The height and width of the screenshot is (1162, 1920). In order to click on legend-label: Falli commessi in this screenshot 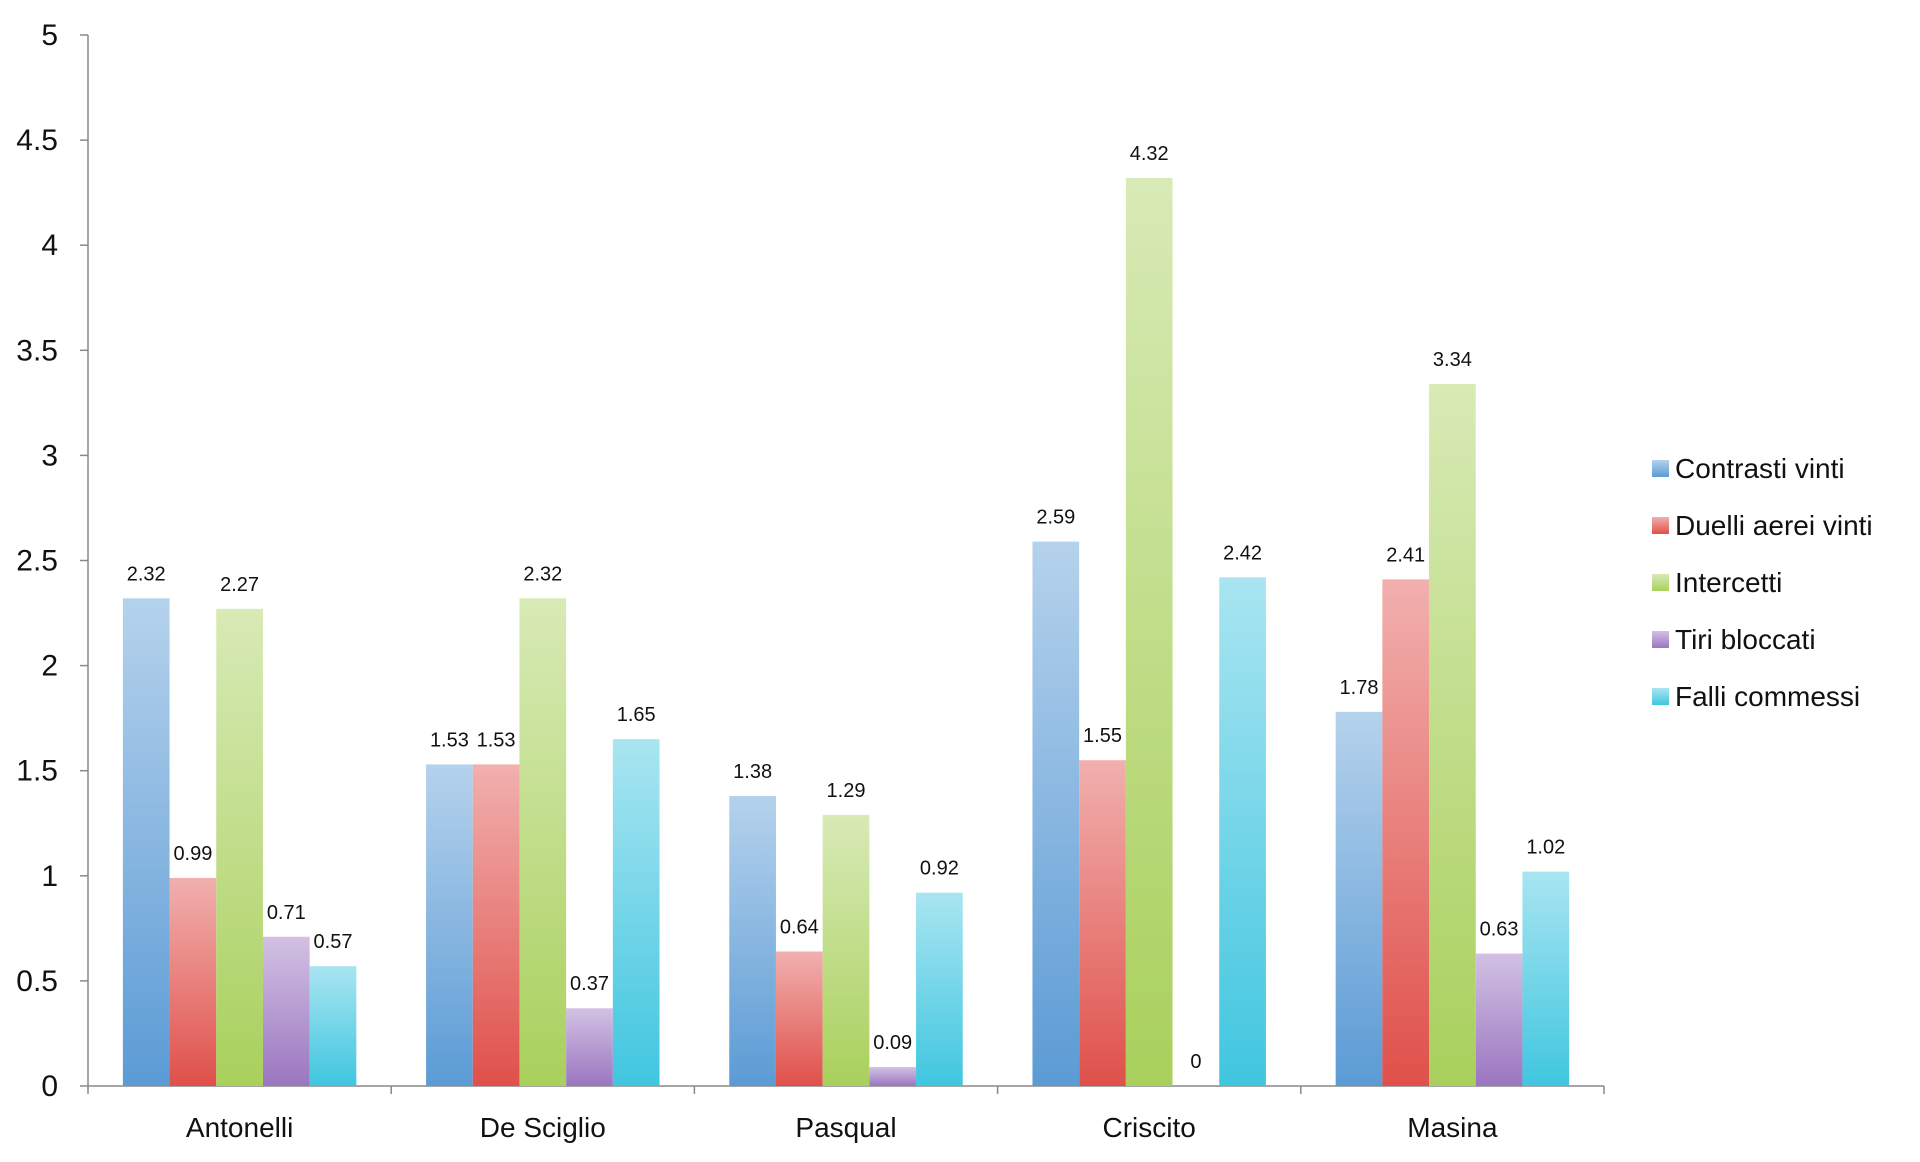, I will do `click(1767, 696)`.